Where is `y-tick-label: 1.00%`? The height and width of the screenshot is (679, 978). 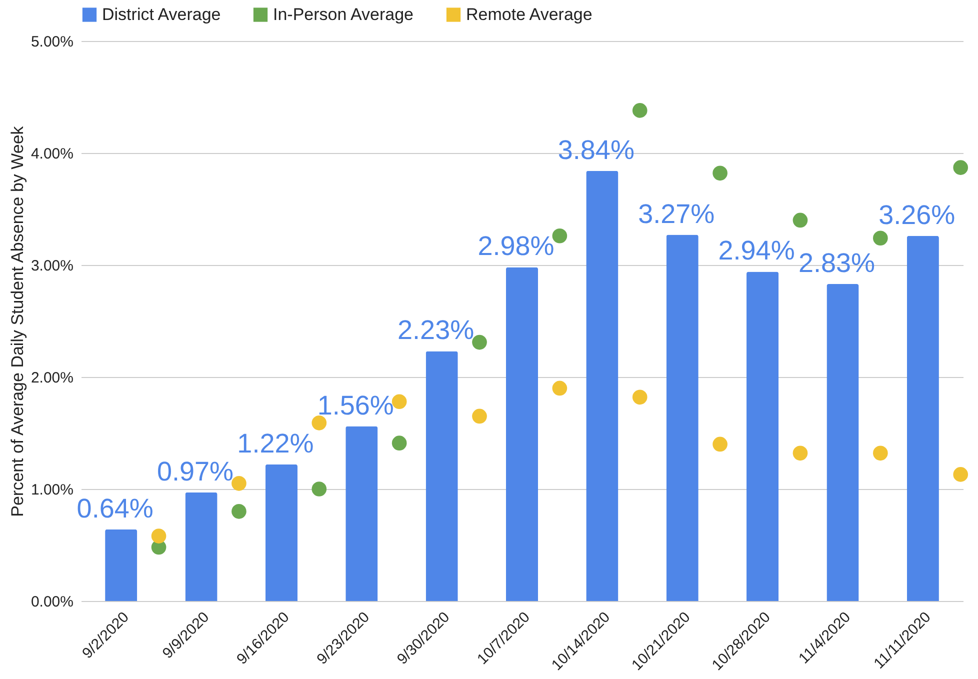
y-tick-label: 1.00% is located at coordinates (52, 490).